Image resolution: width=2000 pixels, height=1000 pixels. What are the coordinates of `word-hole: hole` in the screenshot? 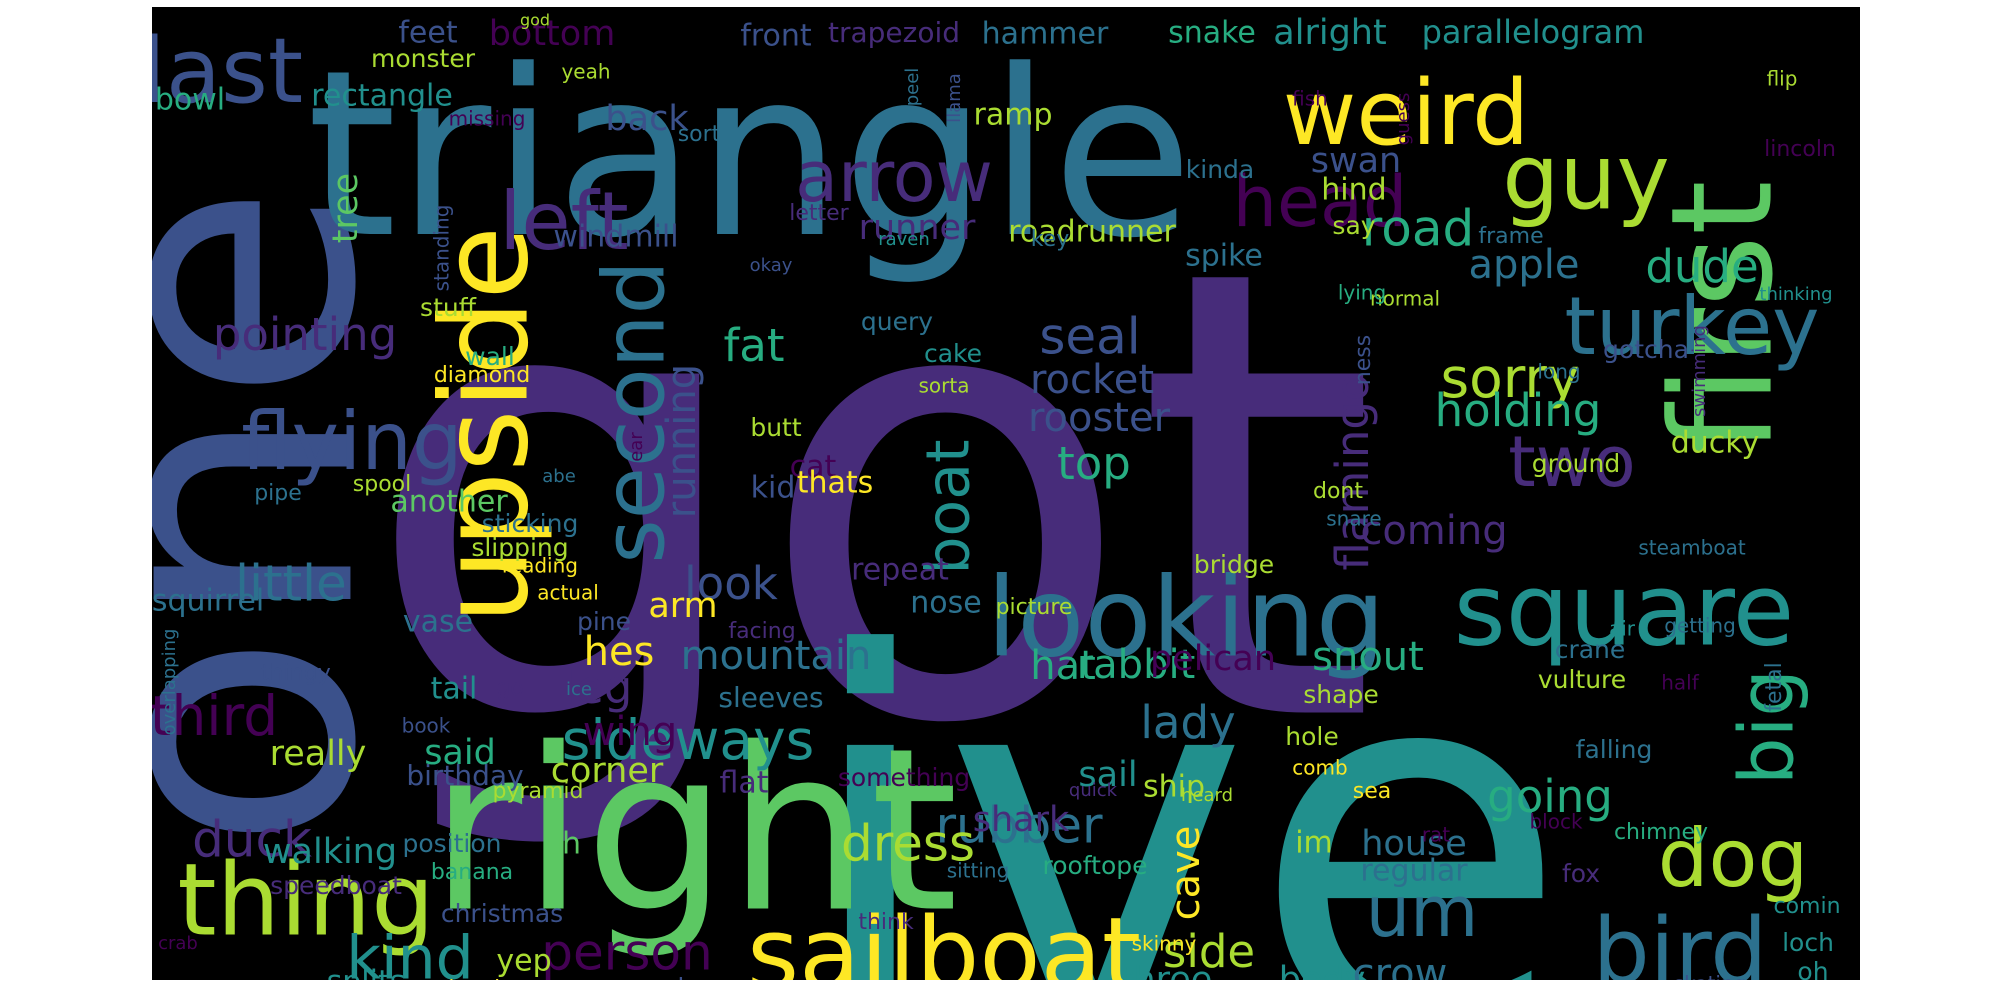 It's located at (1311, 736).